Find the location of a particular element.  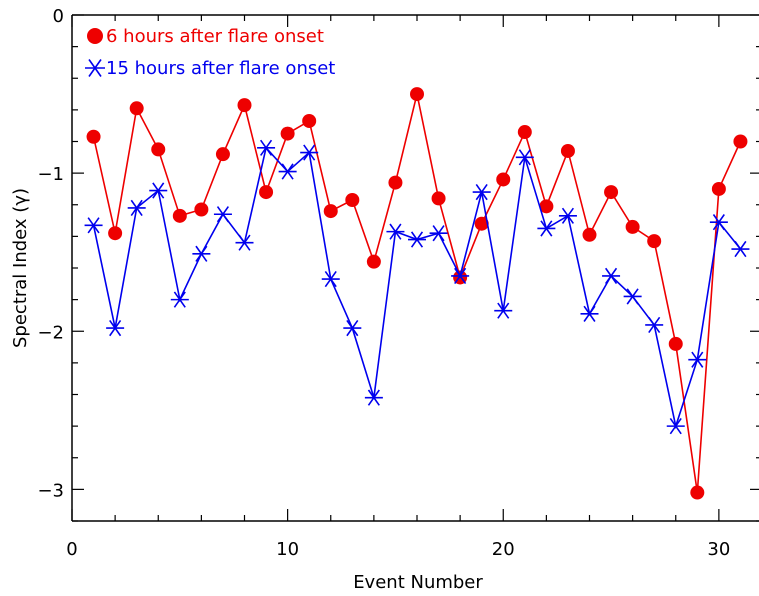

x-tick-label: 0 is located at coordinates (71, 549).